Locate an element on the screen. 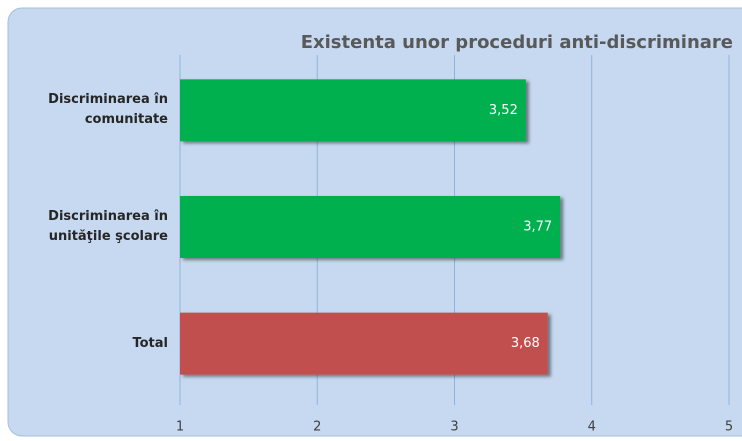 The image size is (742, 441). data-label: 3,52 is located at coordinates (503, 110).